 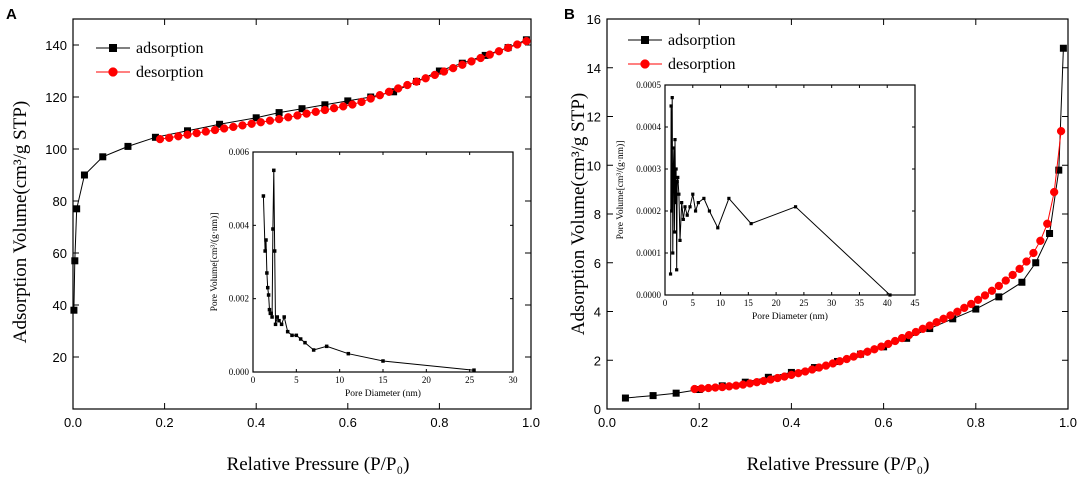 What do you see at coordinates (383, 262) in the screenshot?
I see `panel-a-inset-frame` at bounding box center [383, 262].